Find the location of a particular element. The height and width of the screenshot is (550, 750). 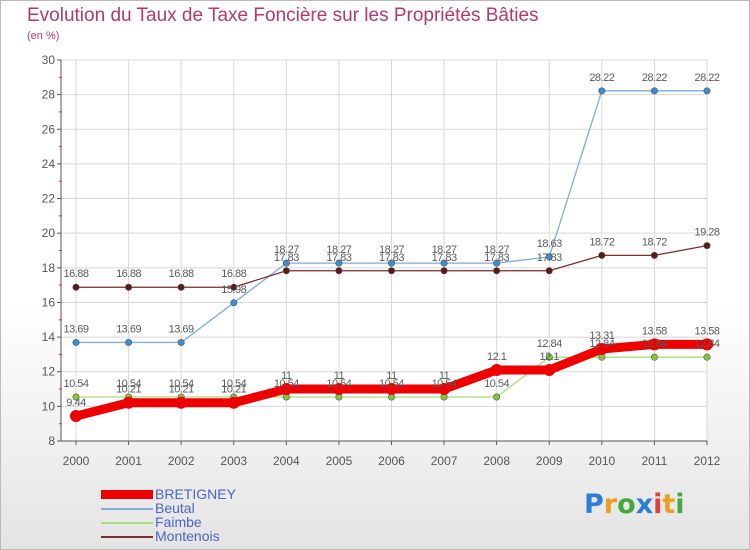

x-tick-label: 2012 is located at coordinates (707, 461).